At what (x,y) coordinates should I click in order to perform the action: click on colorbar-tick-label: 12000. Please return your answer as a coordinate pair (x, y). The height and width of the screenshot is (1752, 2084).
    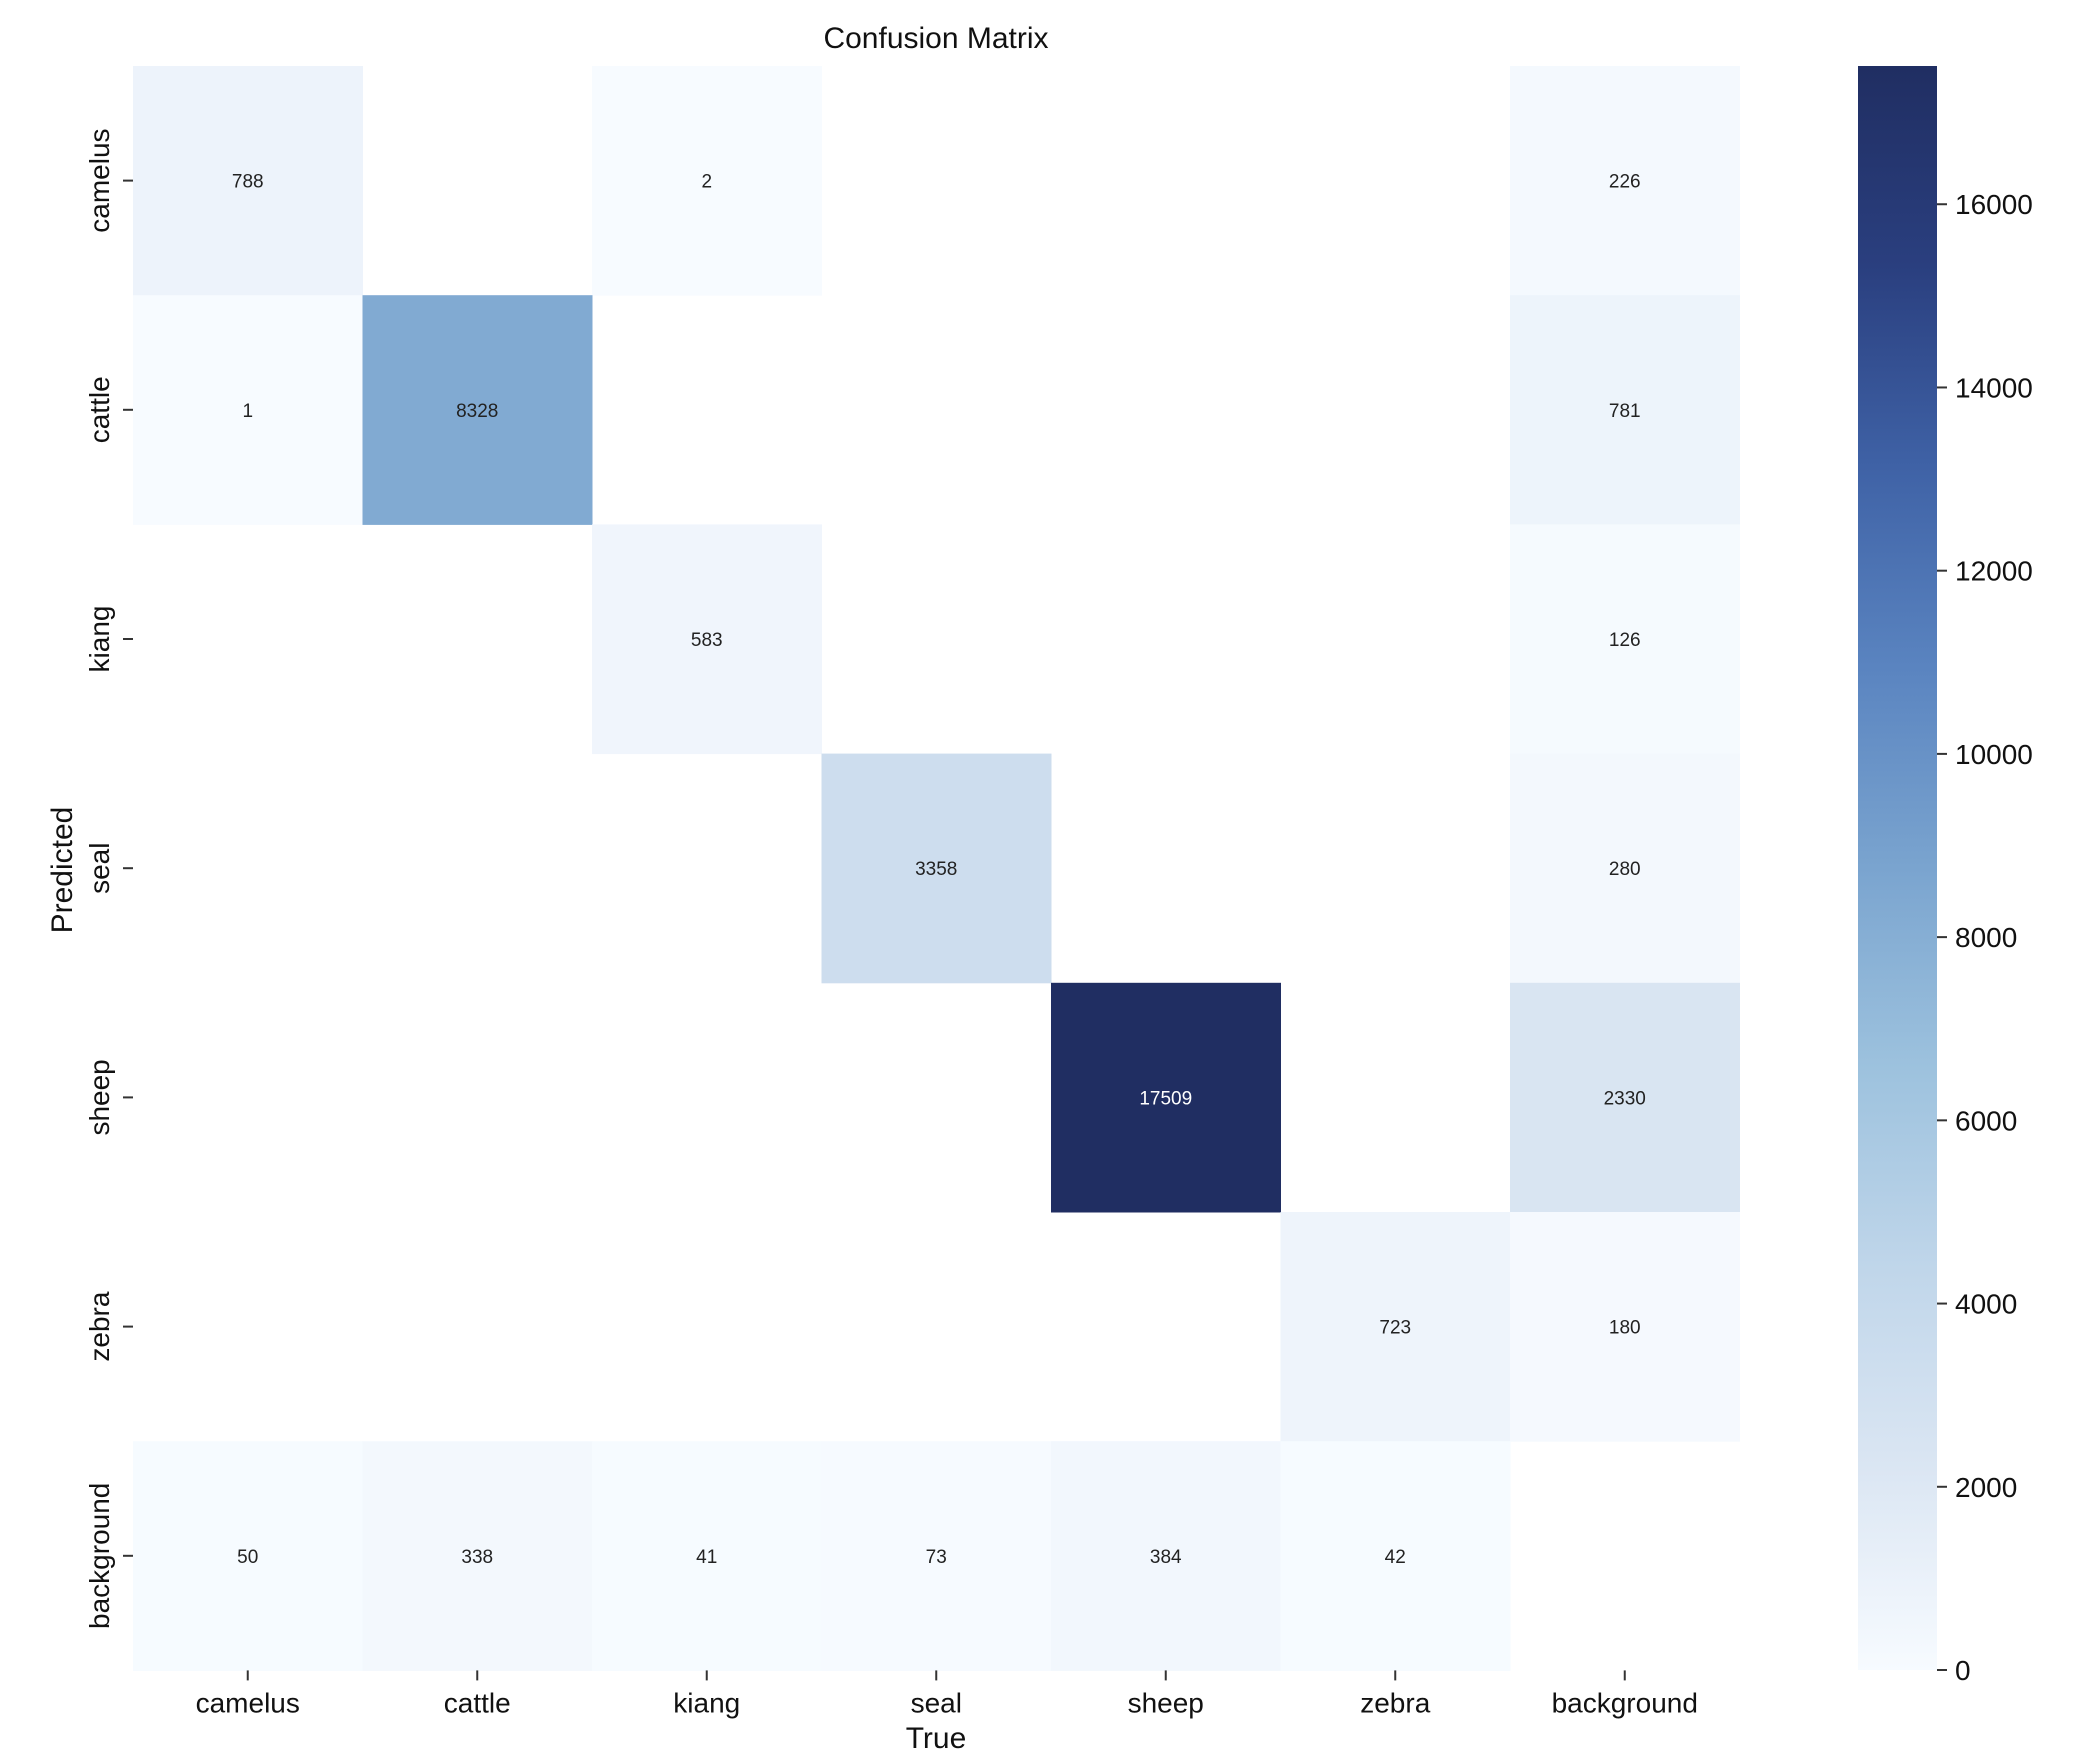
    Looking at the image, I should click on (1994, 571).